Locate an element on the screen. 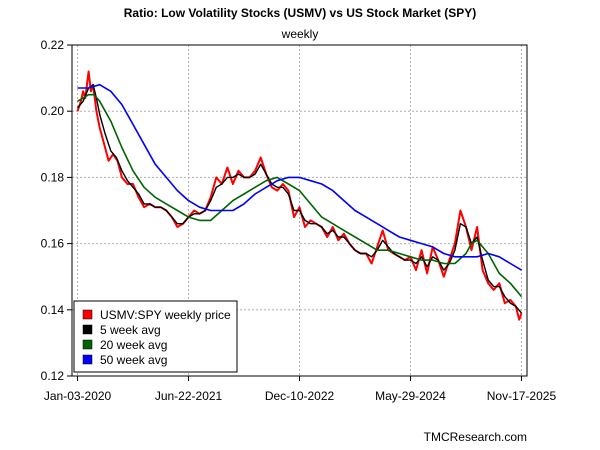 Image resolution: width=600 pixels, height=450 pixels. legend-label: 5 week avg is located at coordinates (130, 330).